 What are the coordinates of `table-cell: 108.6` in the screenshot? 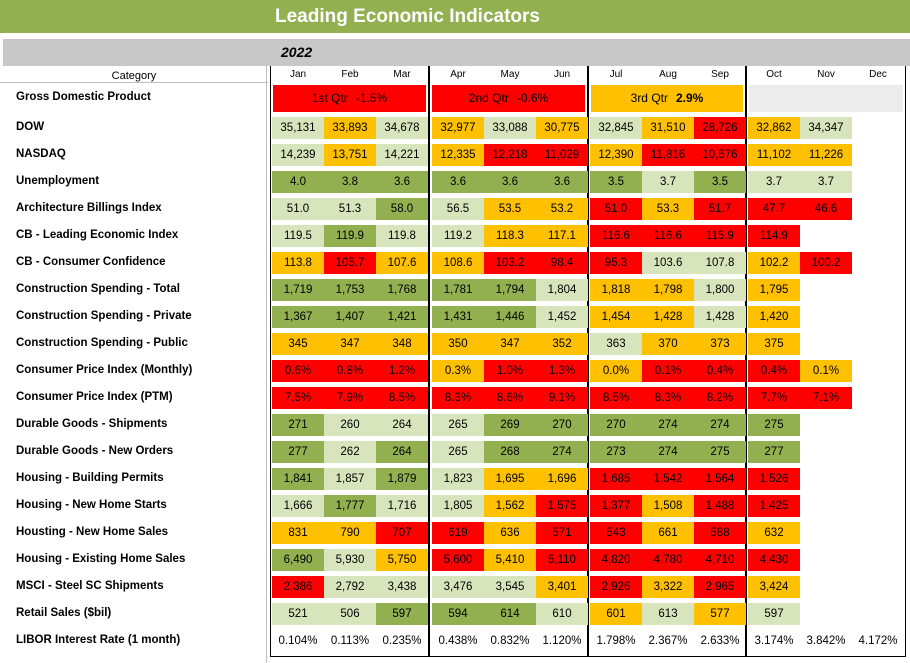 It's located at (458, 263).